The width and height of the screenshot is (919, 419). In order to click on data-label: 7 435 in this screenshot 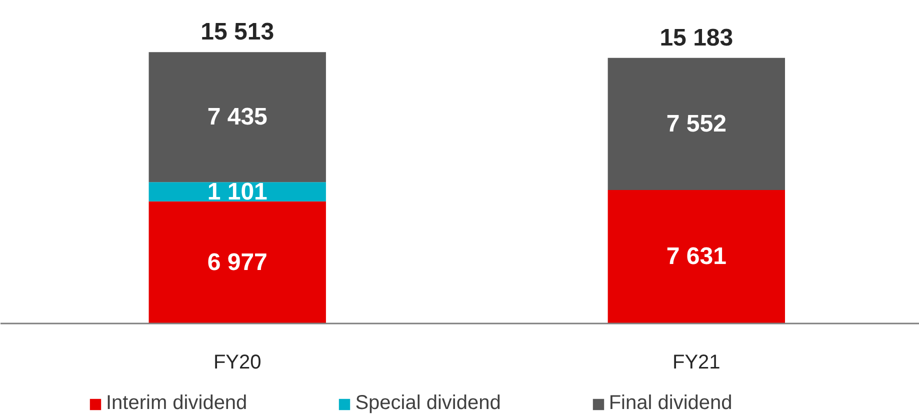, I will do `click(237, 117)`.